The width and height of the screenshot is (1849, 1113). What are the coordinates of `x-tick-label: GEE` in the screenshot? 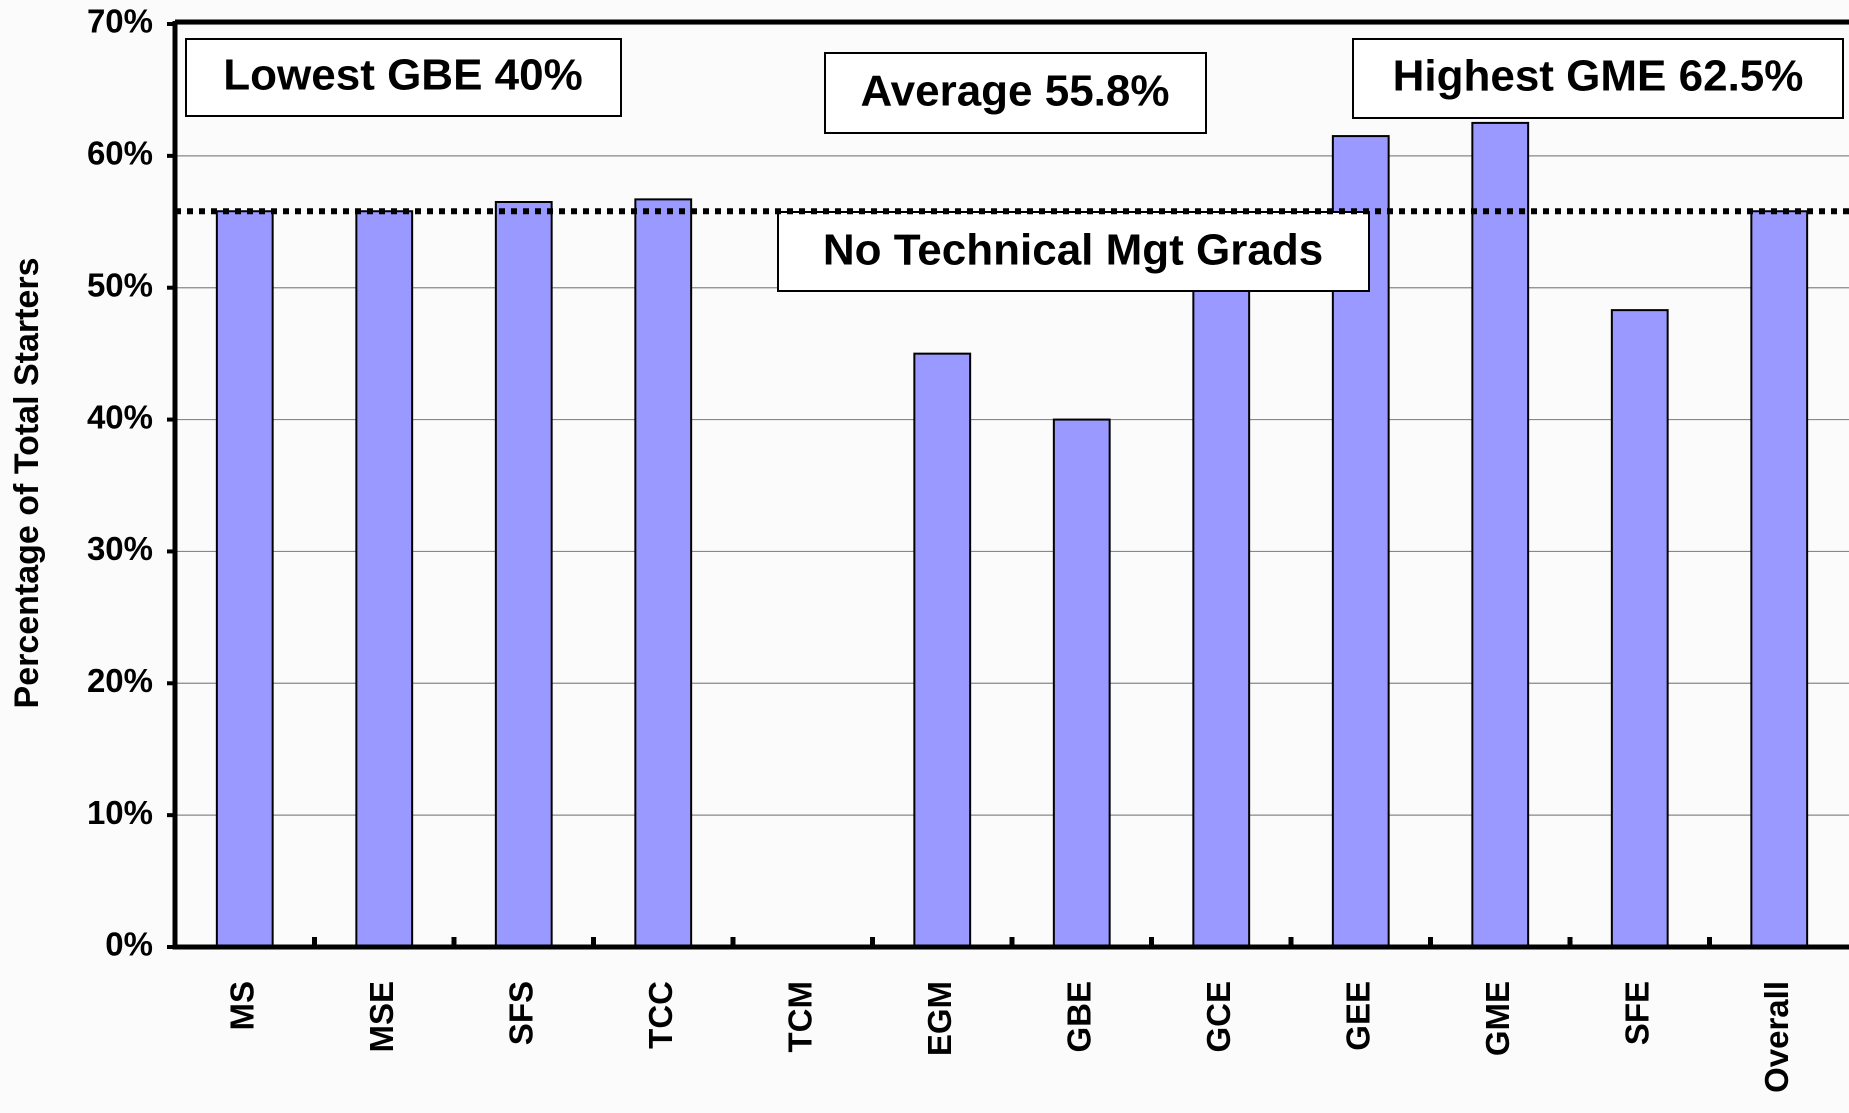 It's located at (1357, 1016).